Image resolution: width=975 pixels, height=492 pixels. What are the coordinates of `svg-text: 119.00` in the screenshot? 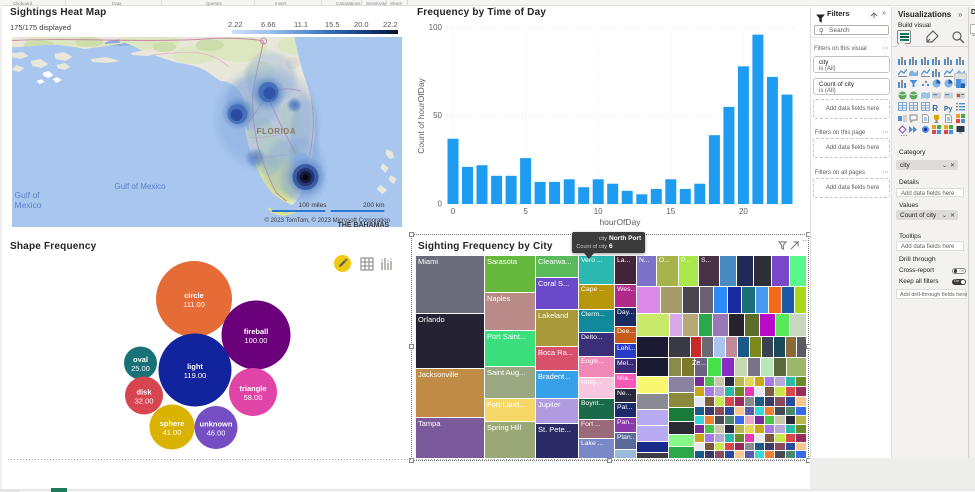 It's located at (195, 375).